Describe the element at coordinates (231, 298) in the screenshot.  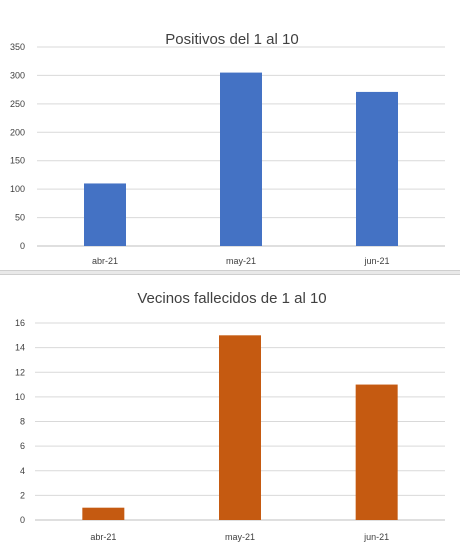
I see `chart-title: Vecinos fallecidos de 1 al 10` at that location.